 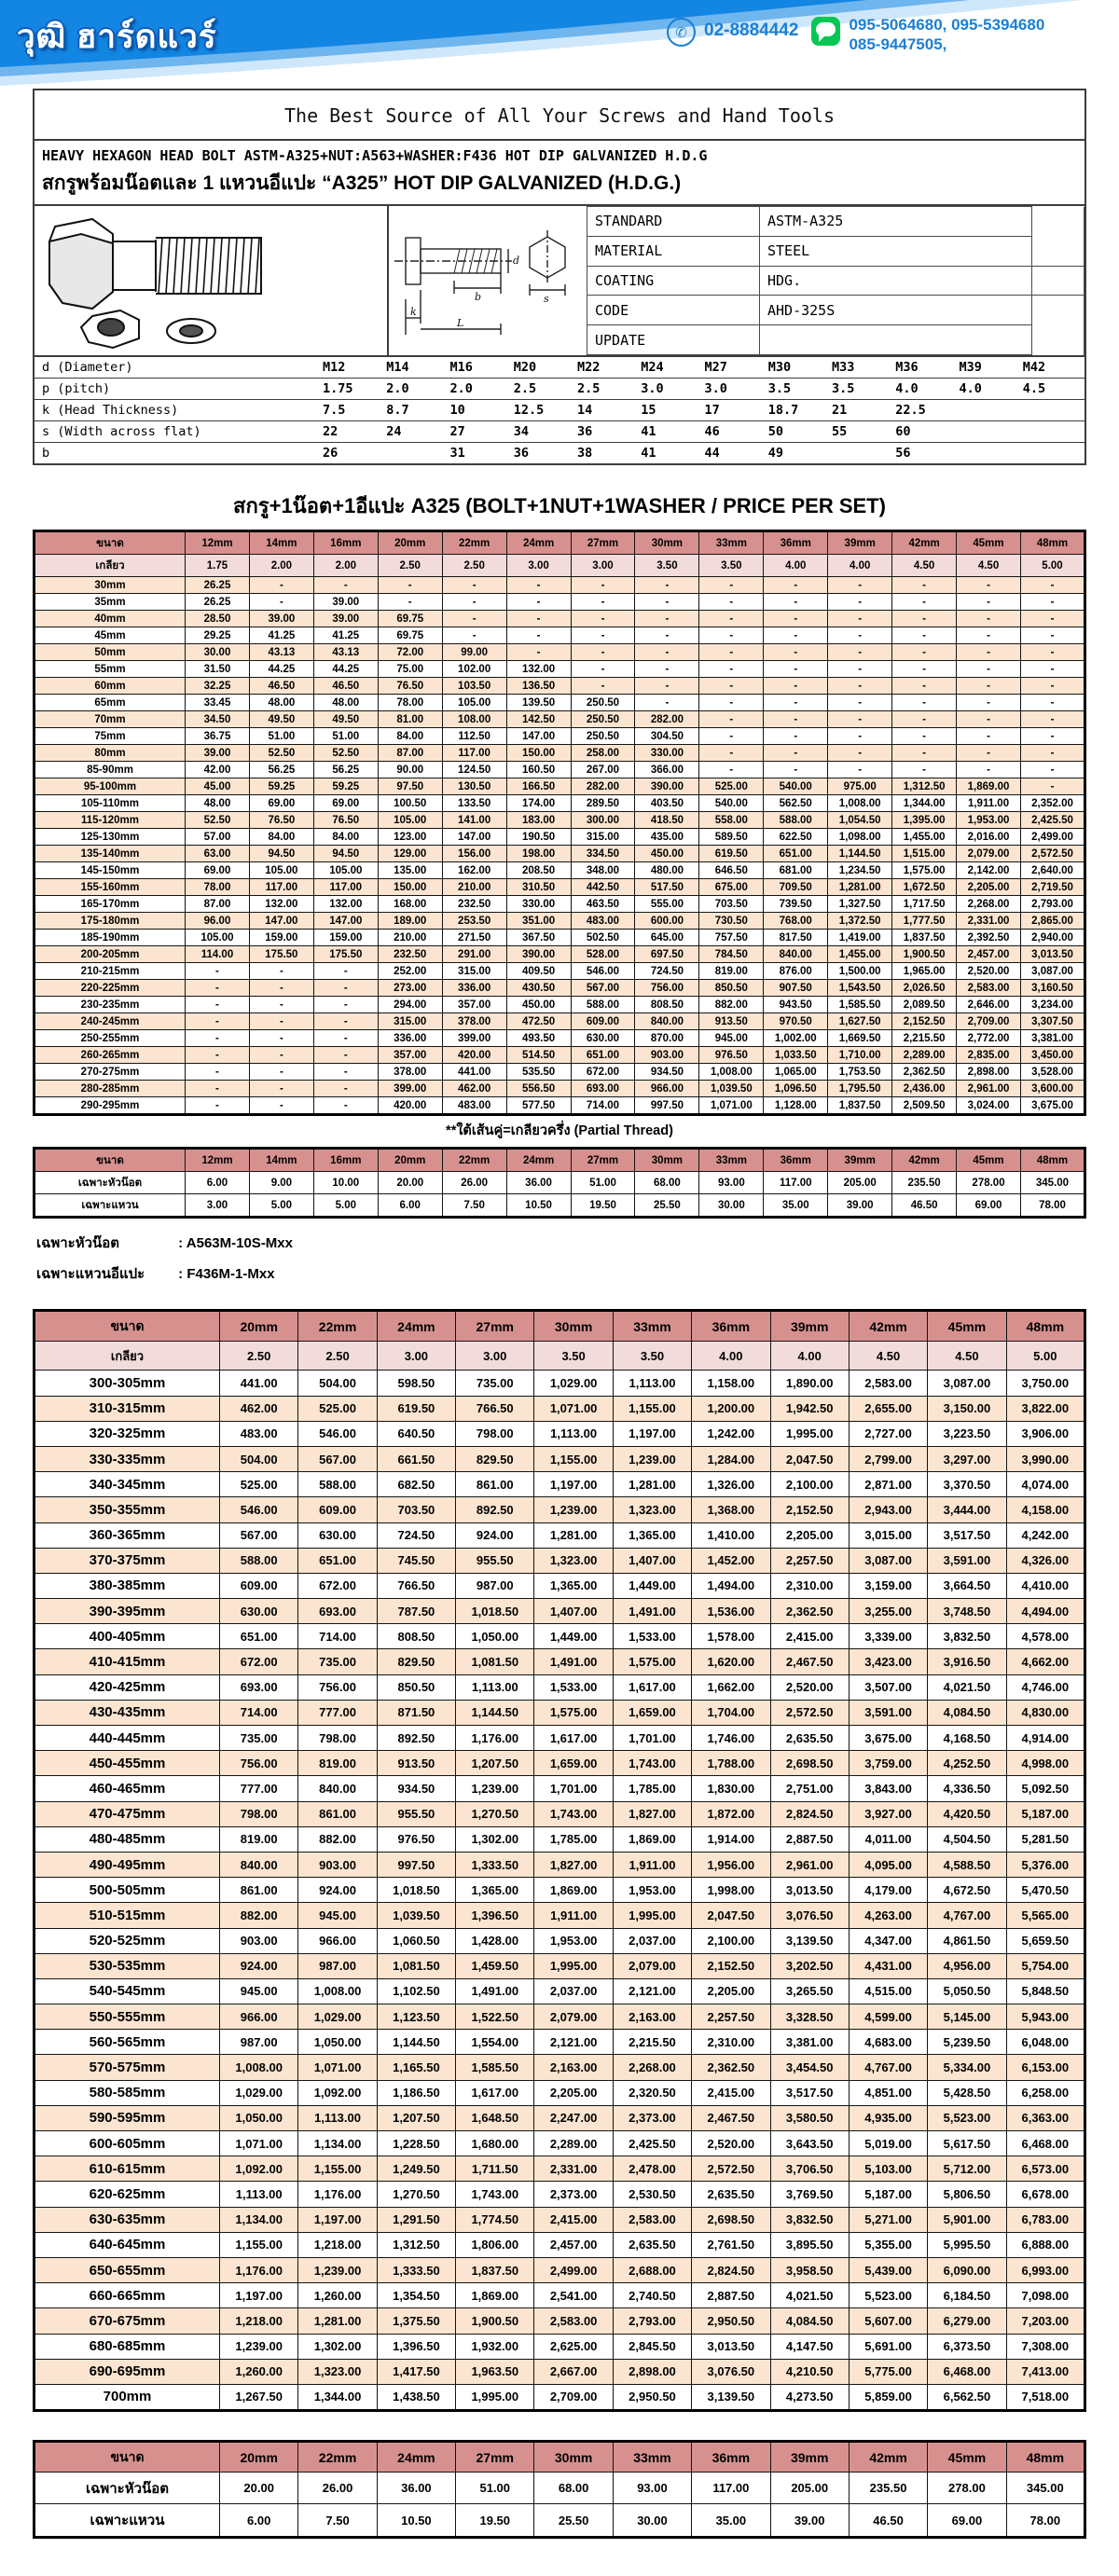 I want to click on price-cell: 2,079.00, so click(x=573, y=2017).